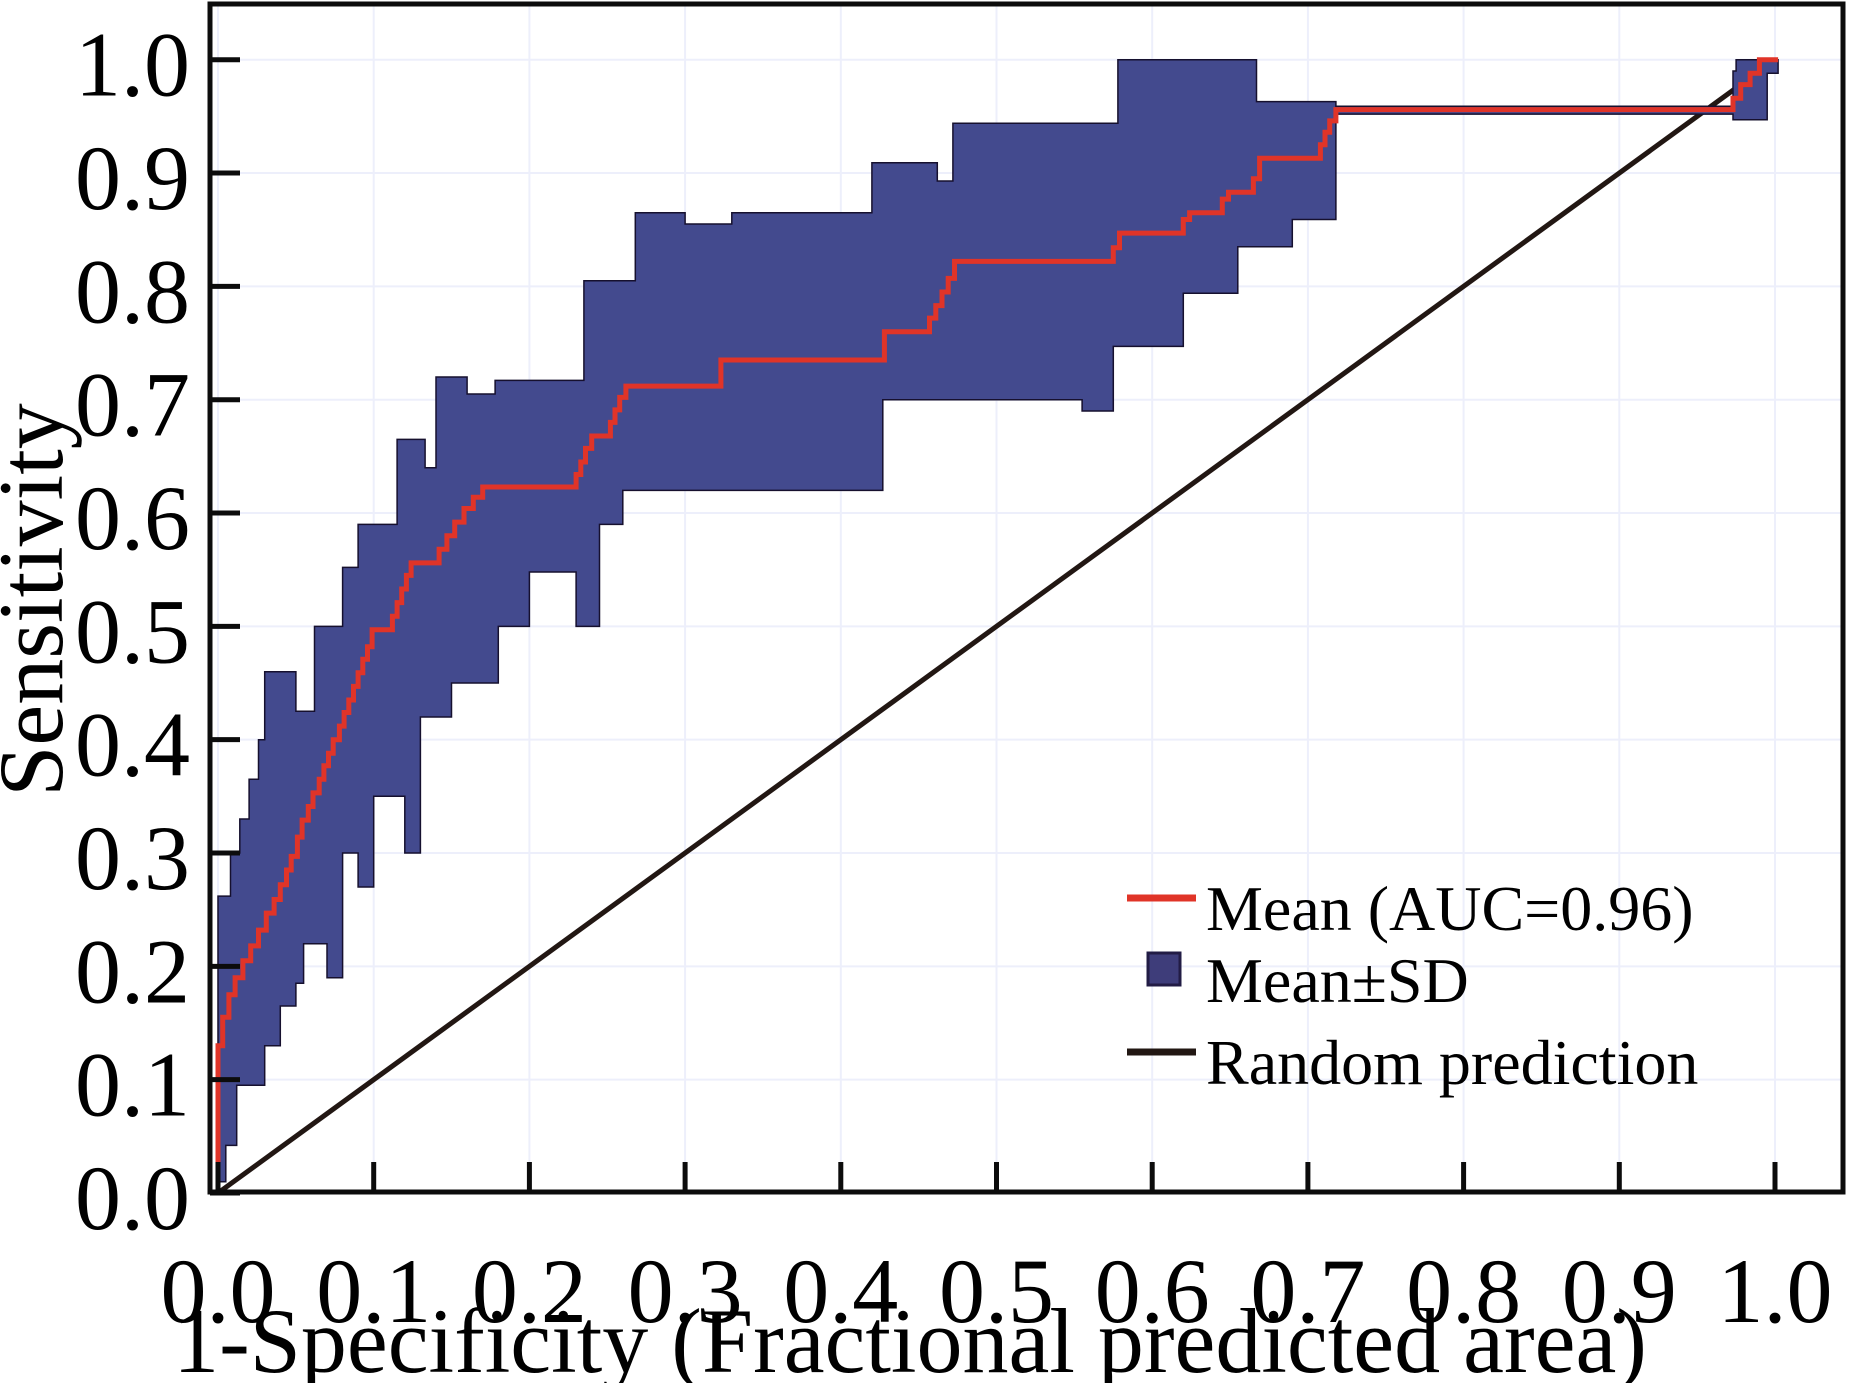  I want to click on x-tick-label: 0.4, so click(840, 1291).